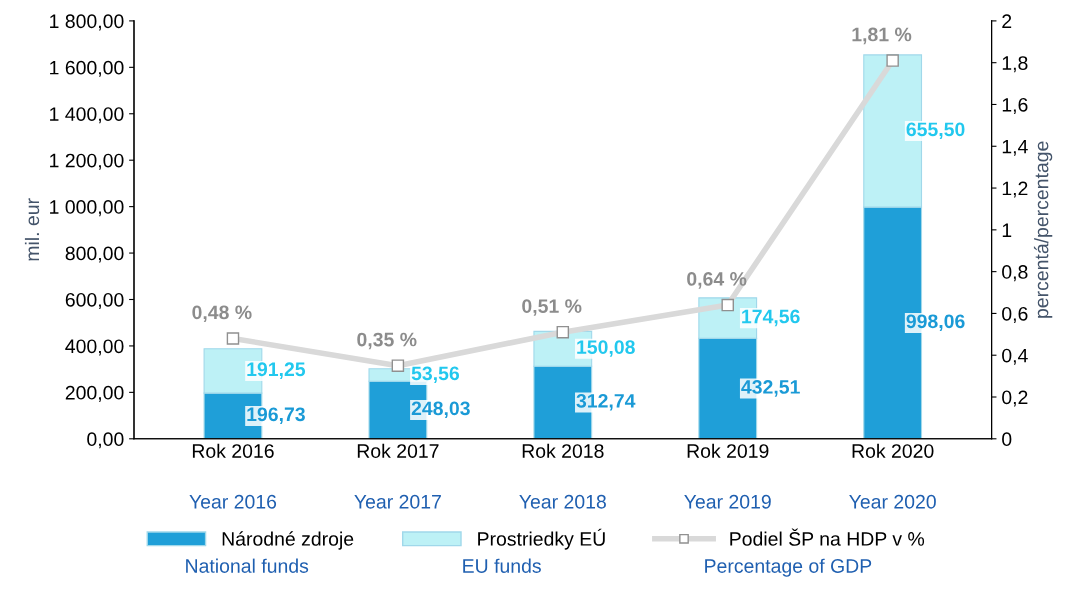 The height and width of the screenshot is (597, 1072). Describe the element at coordinates (1015, 64) in the screenshot. I see `y2-tick-label: 1,8` at that location.